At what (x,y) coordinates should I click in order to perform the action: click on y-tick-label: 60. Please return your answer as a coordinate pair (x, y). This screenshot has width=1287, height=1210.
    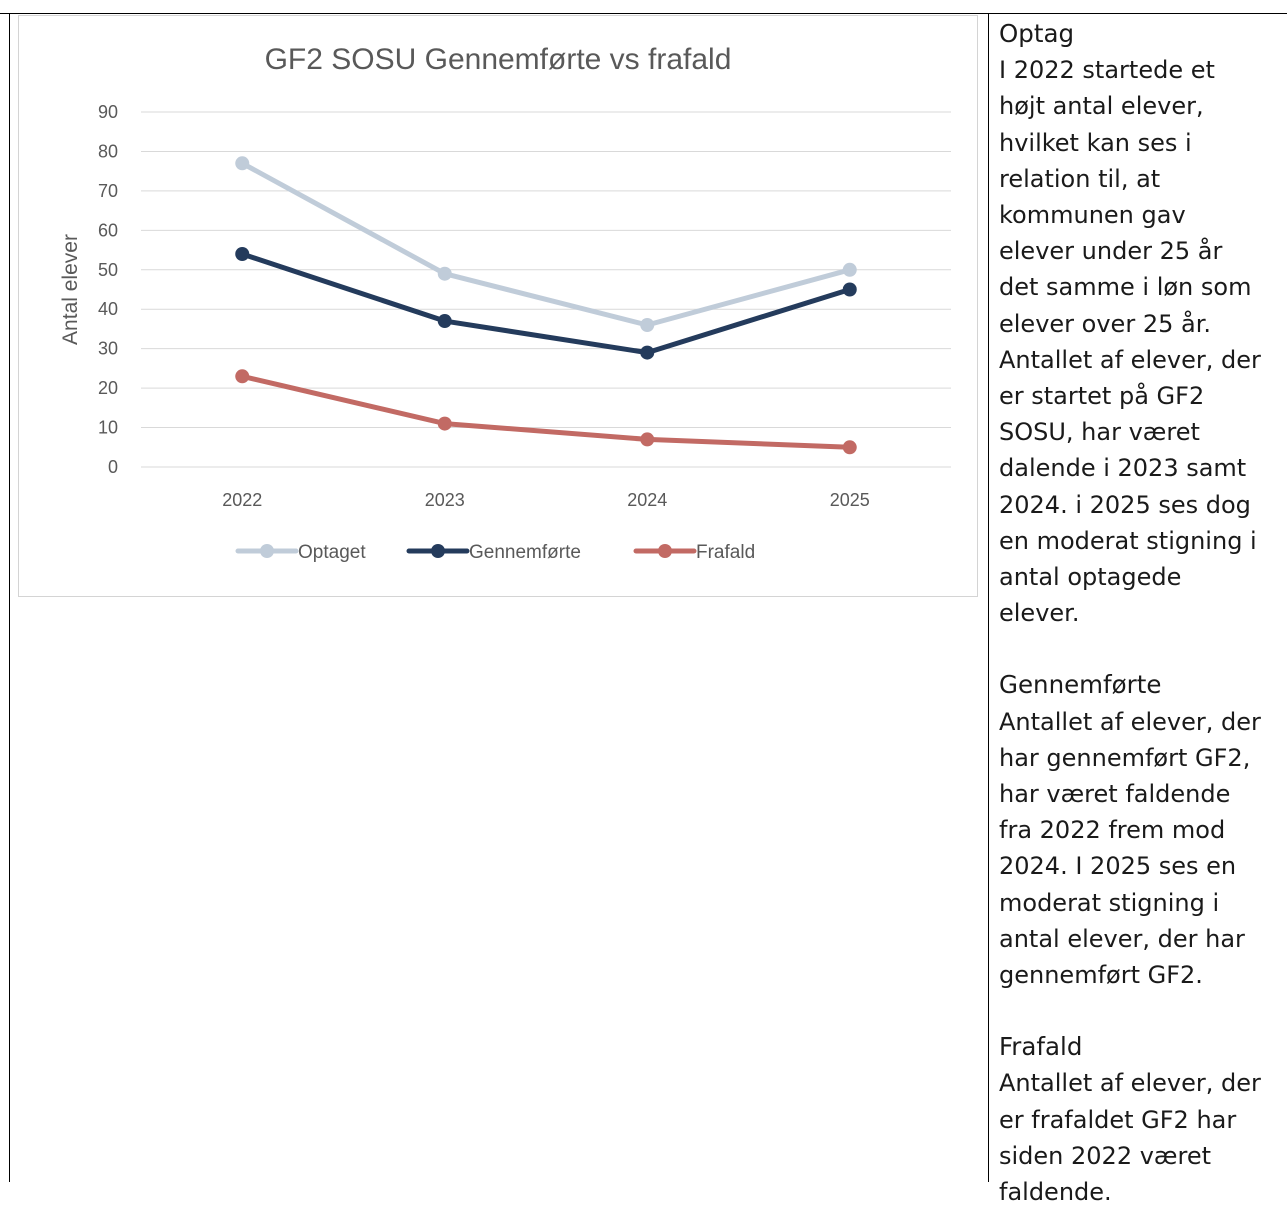
    Looking at the image, I should click on (108, 230).